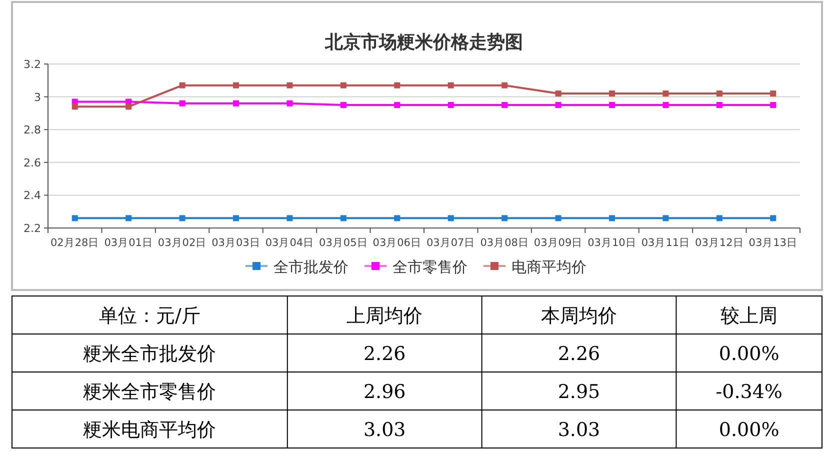 The height and width of the screenshot is (458, 835). What do you see at coordinates (579, 316) in the screenshot?
I see `category-label: 本周均价` at bounding box center [579, 316].